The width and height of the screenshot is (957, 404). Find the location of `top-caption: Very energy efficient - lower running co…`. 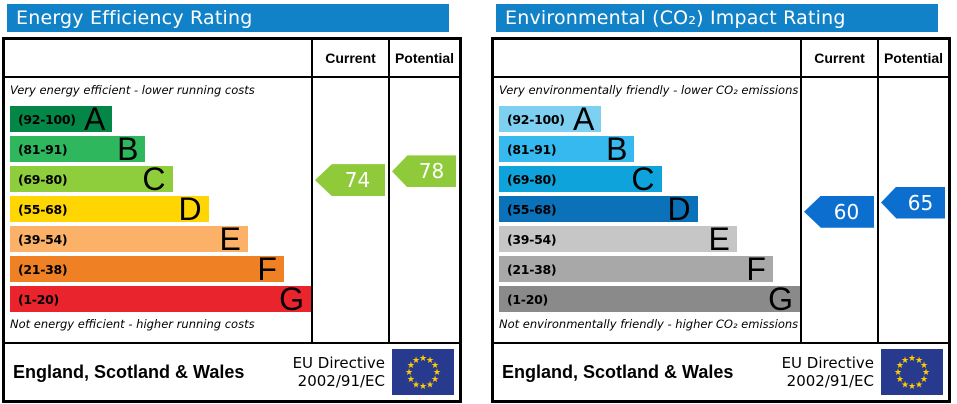

top-caption: Very energy efficient - lower running co… is located at coordinates (132, 90).